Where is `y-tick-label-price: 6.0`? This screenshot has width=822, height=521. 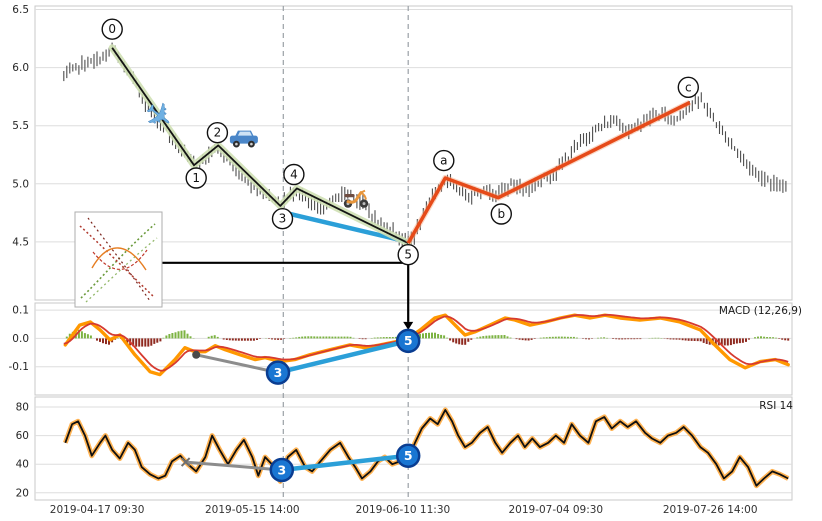
y-tick-label-price: 6.0 is located at coordinates (20, 68).